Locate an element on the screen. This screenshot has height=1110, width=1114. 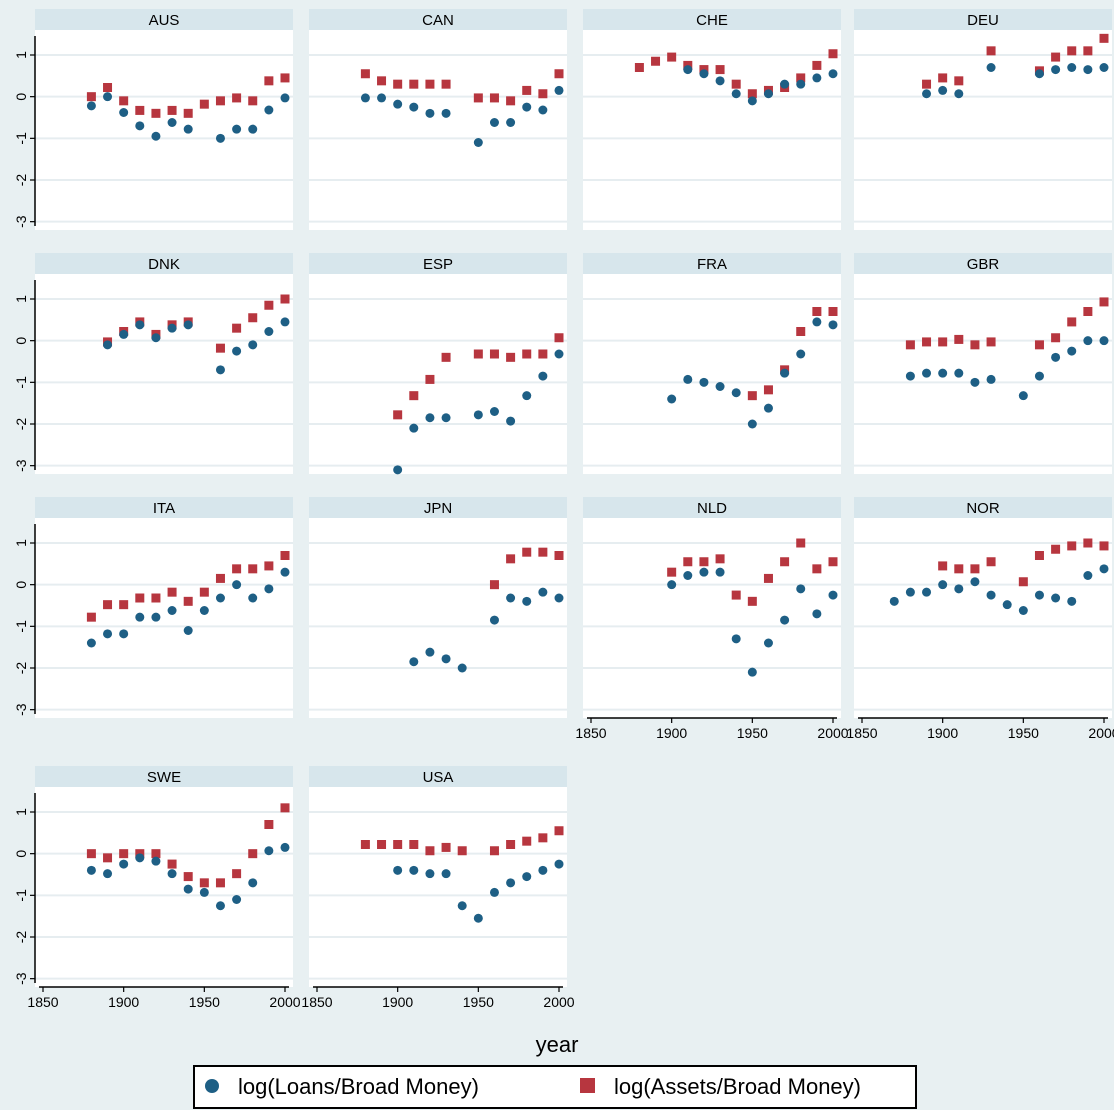
panel-header is located at coordinates (164, 19).